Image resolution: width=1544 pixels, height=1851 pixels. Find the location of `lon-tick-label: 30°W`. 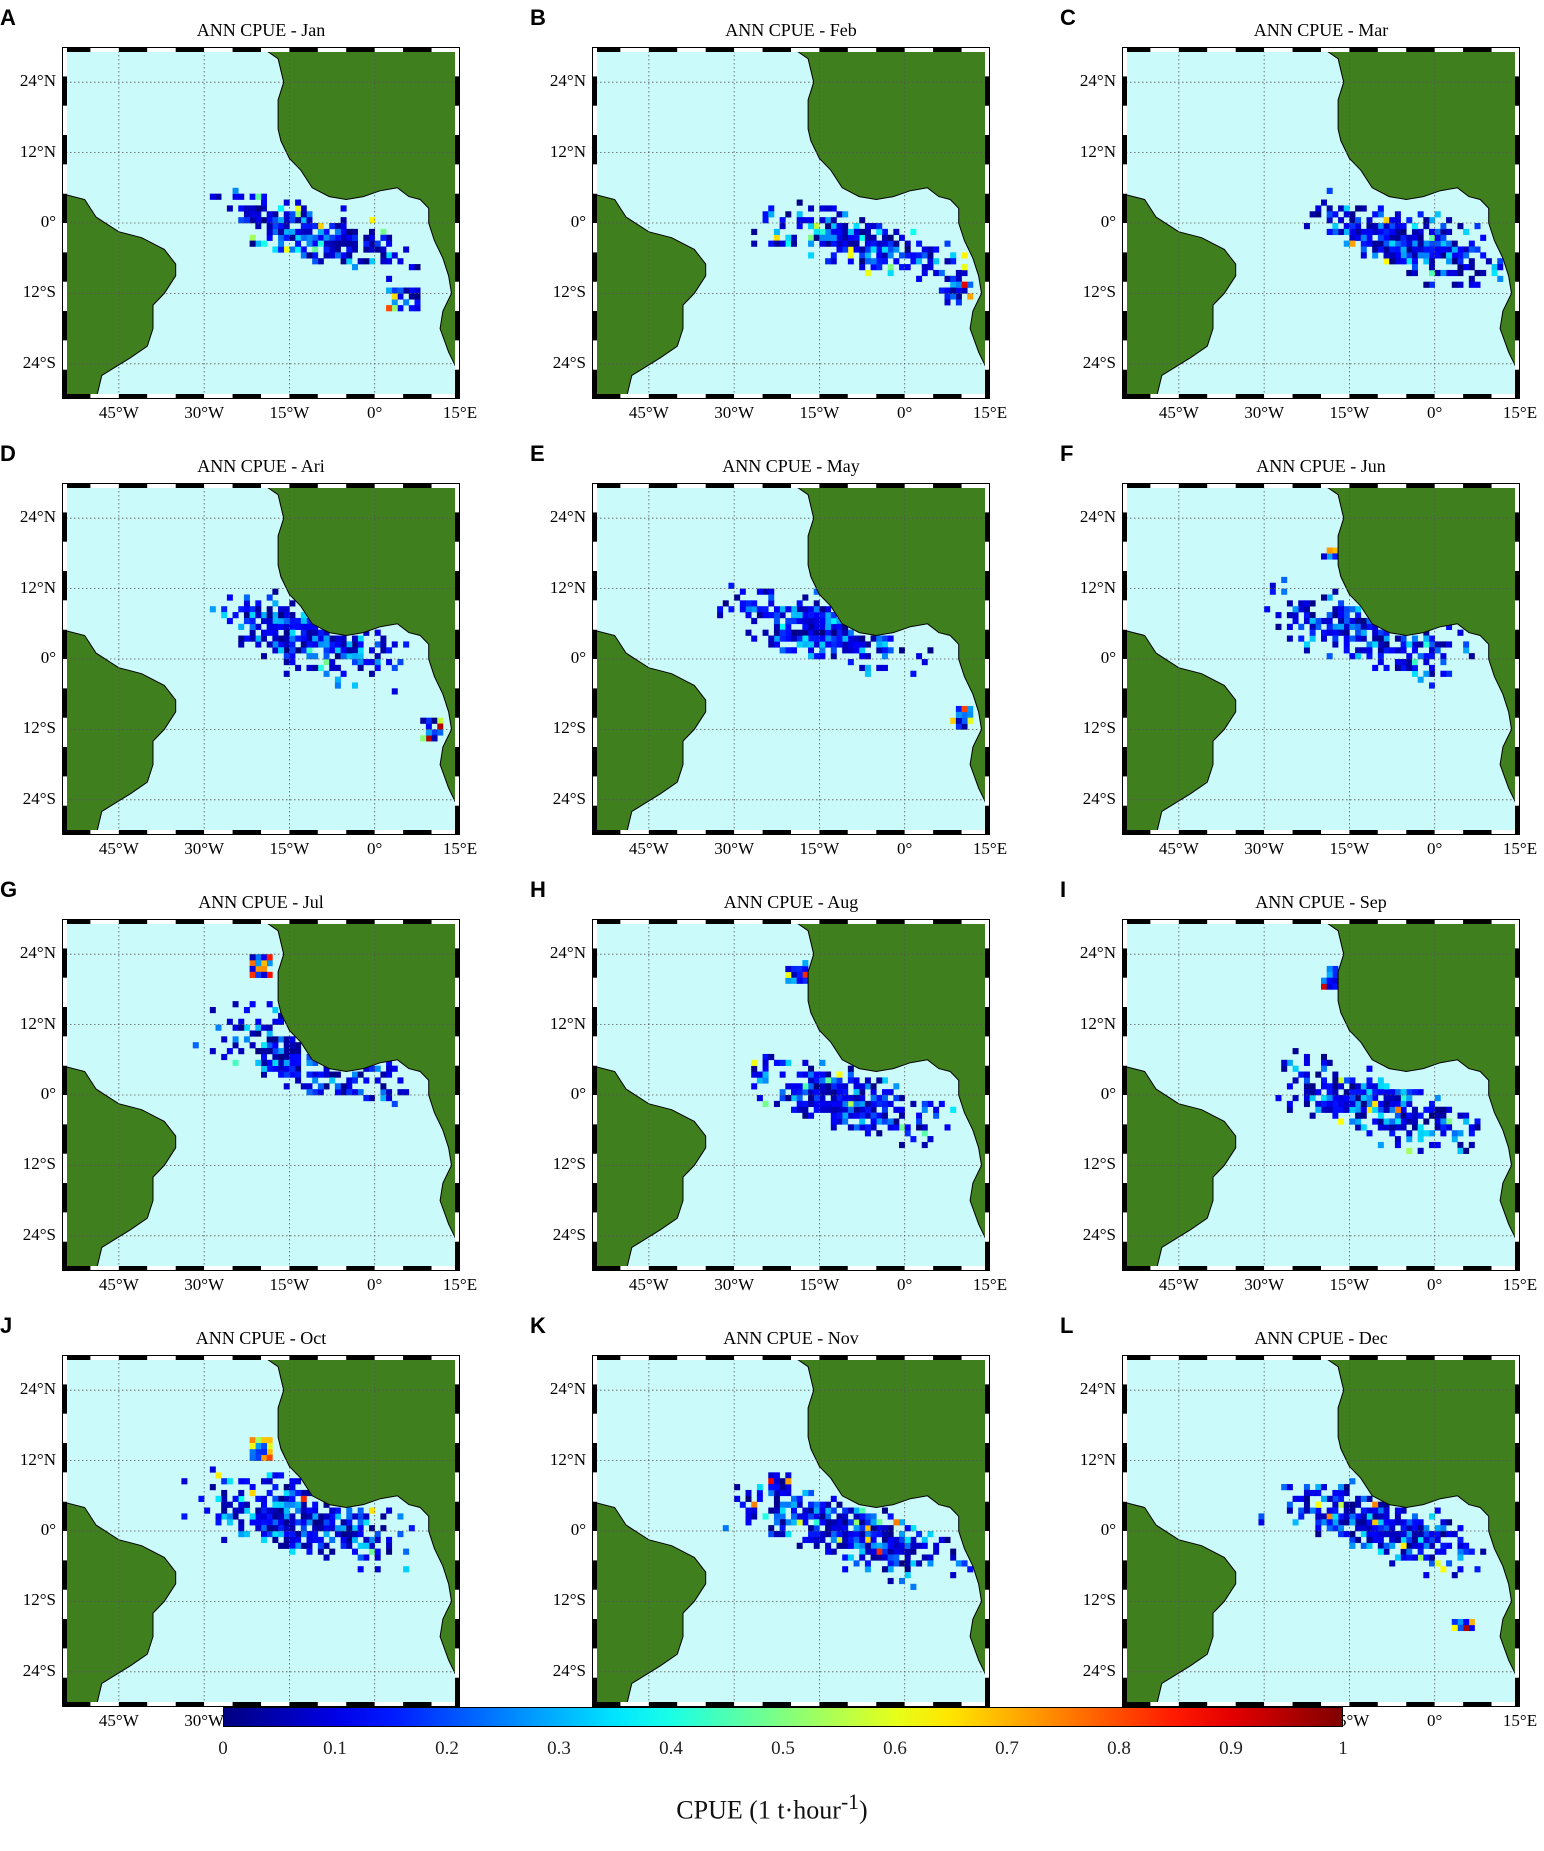

lon-tick-label: 30°W is located at coordinates (1264, 412).